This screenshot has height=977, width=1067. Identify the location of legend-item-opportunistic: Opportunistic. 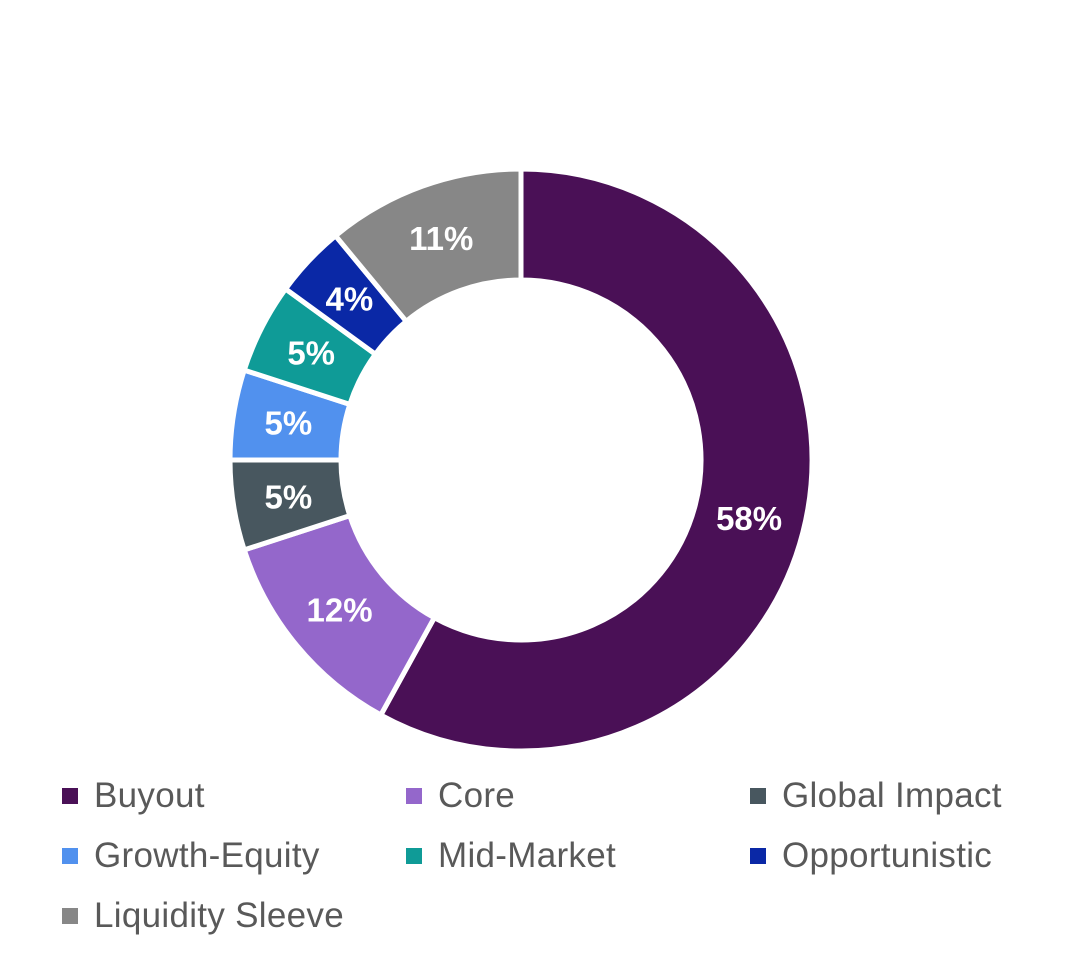
(901, 856).